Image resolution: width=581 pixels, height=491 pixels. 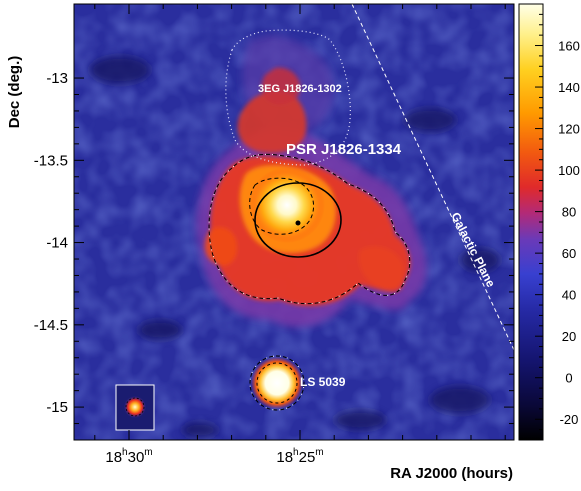 What do you see at coordinates (287, 205) in the screenshot?
I see `psr-emission-peak` at bounding box center [287, 205].